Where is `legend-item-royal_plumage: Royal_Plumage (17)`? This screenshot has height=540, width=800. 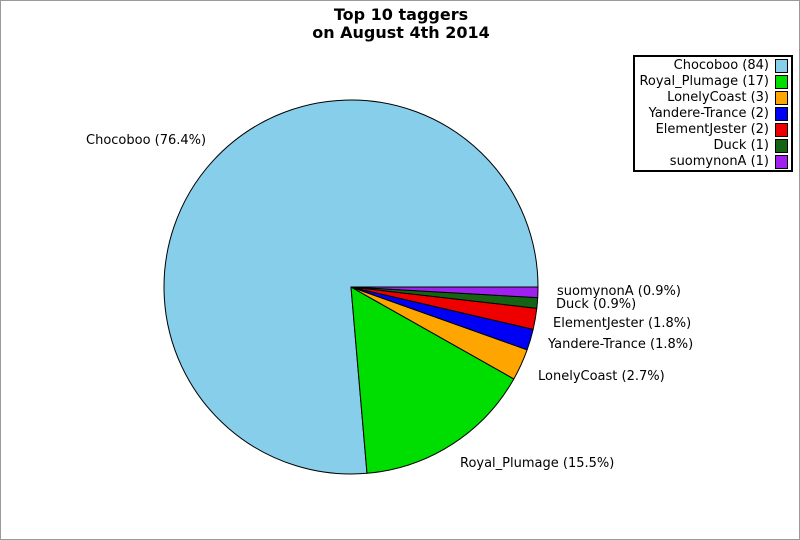 legend-item-royal_plumage: Royal_Plumage (17) is located at coordinates (711, 82).